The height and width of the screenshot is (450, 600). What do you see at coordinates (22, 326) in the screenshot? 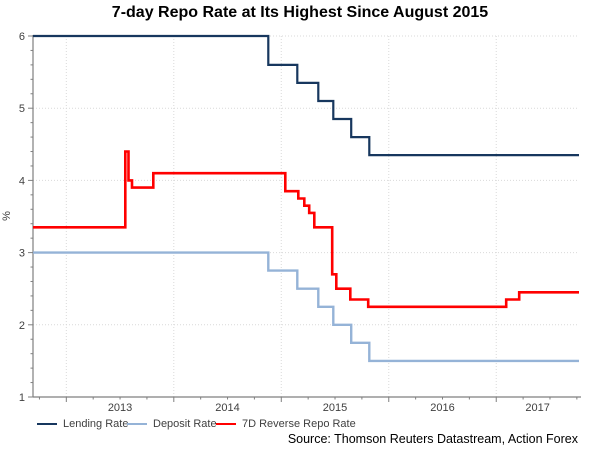
I see `svg-text: 2` at bounding box center [22, 326].